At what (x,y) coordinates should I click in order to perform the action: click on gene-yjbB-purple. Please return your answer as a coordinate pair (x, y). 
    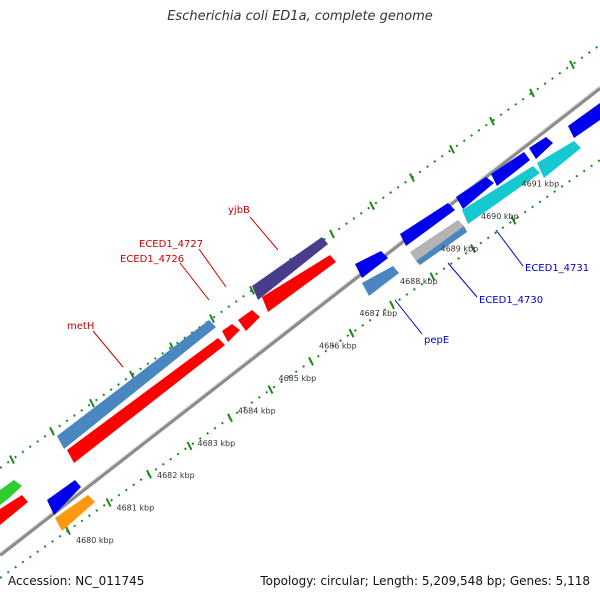
    Looking at the image, I should click on (290, 268).